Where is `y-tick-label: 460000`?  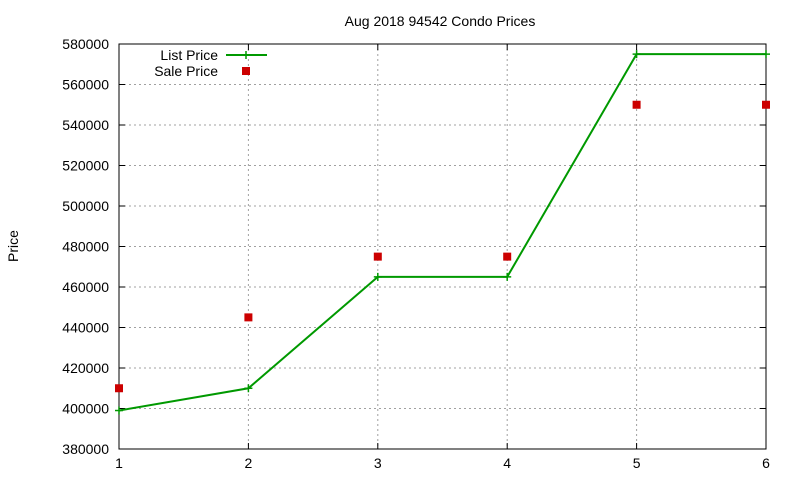
y-tick-label: 460000 is located at coordinates (85, 287).